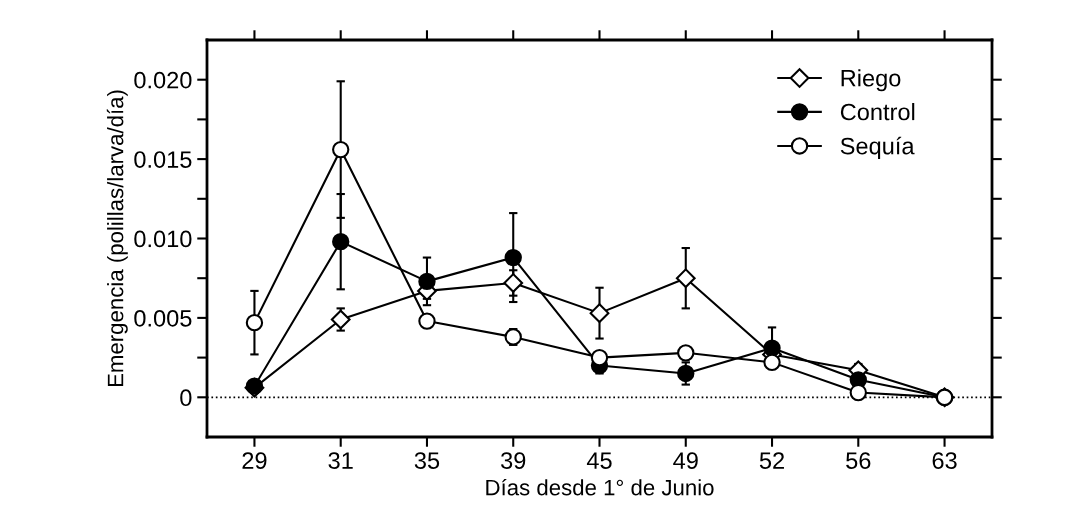 The image size is (1082, 530). What do you see at coordinates (186, 398) in the screenshot?
I see `y-tick-label: 0` at bounding box center [186, 398].